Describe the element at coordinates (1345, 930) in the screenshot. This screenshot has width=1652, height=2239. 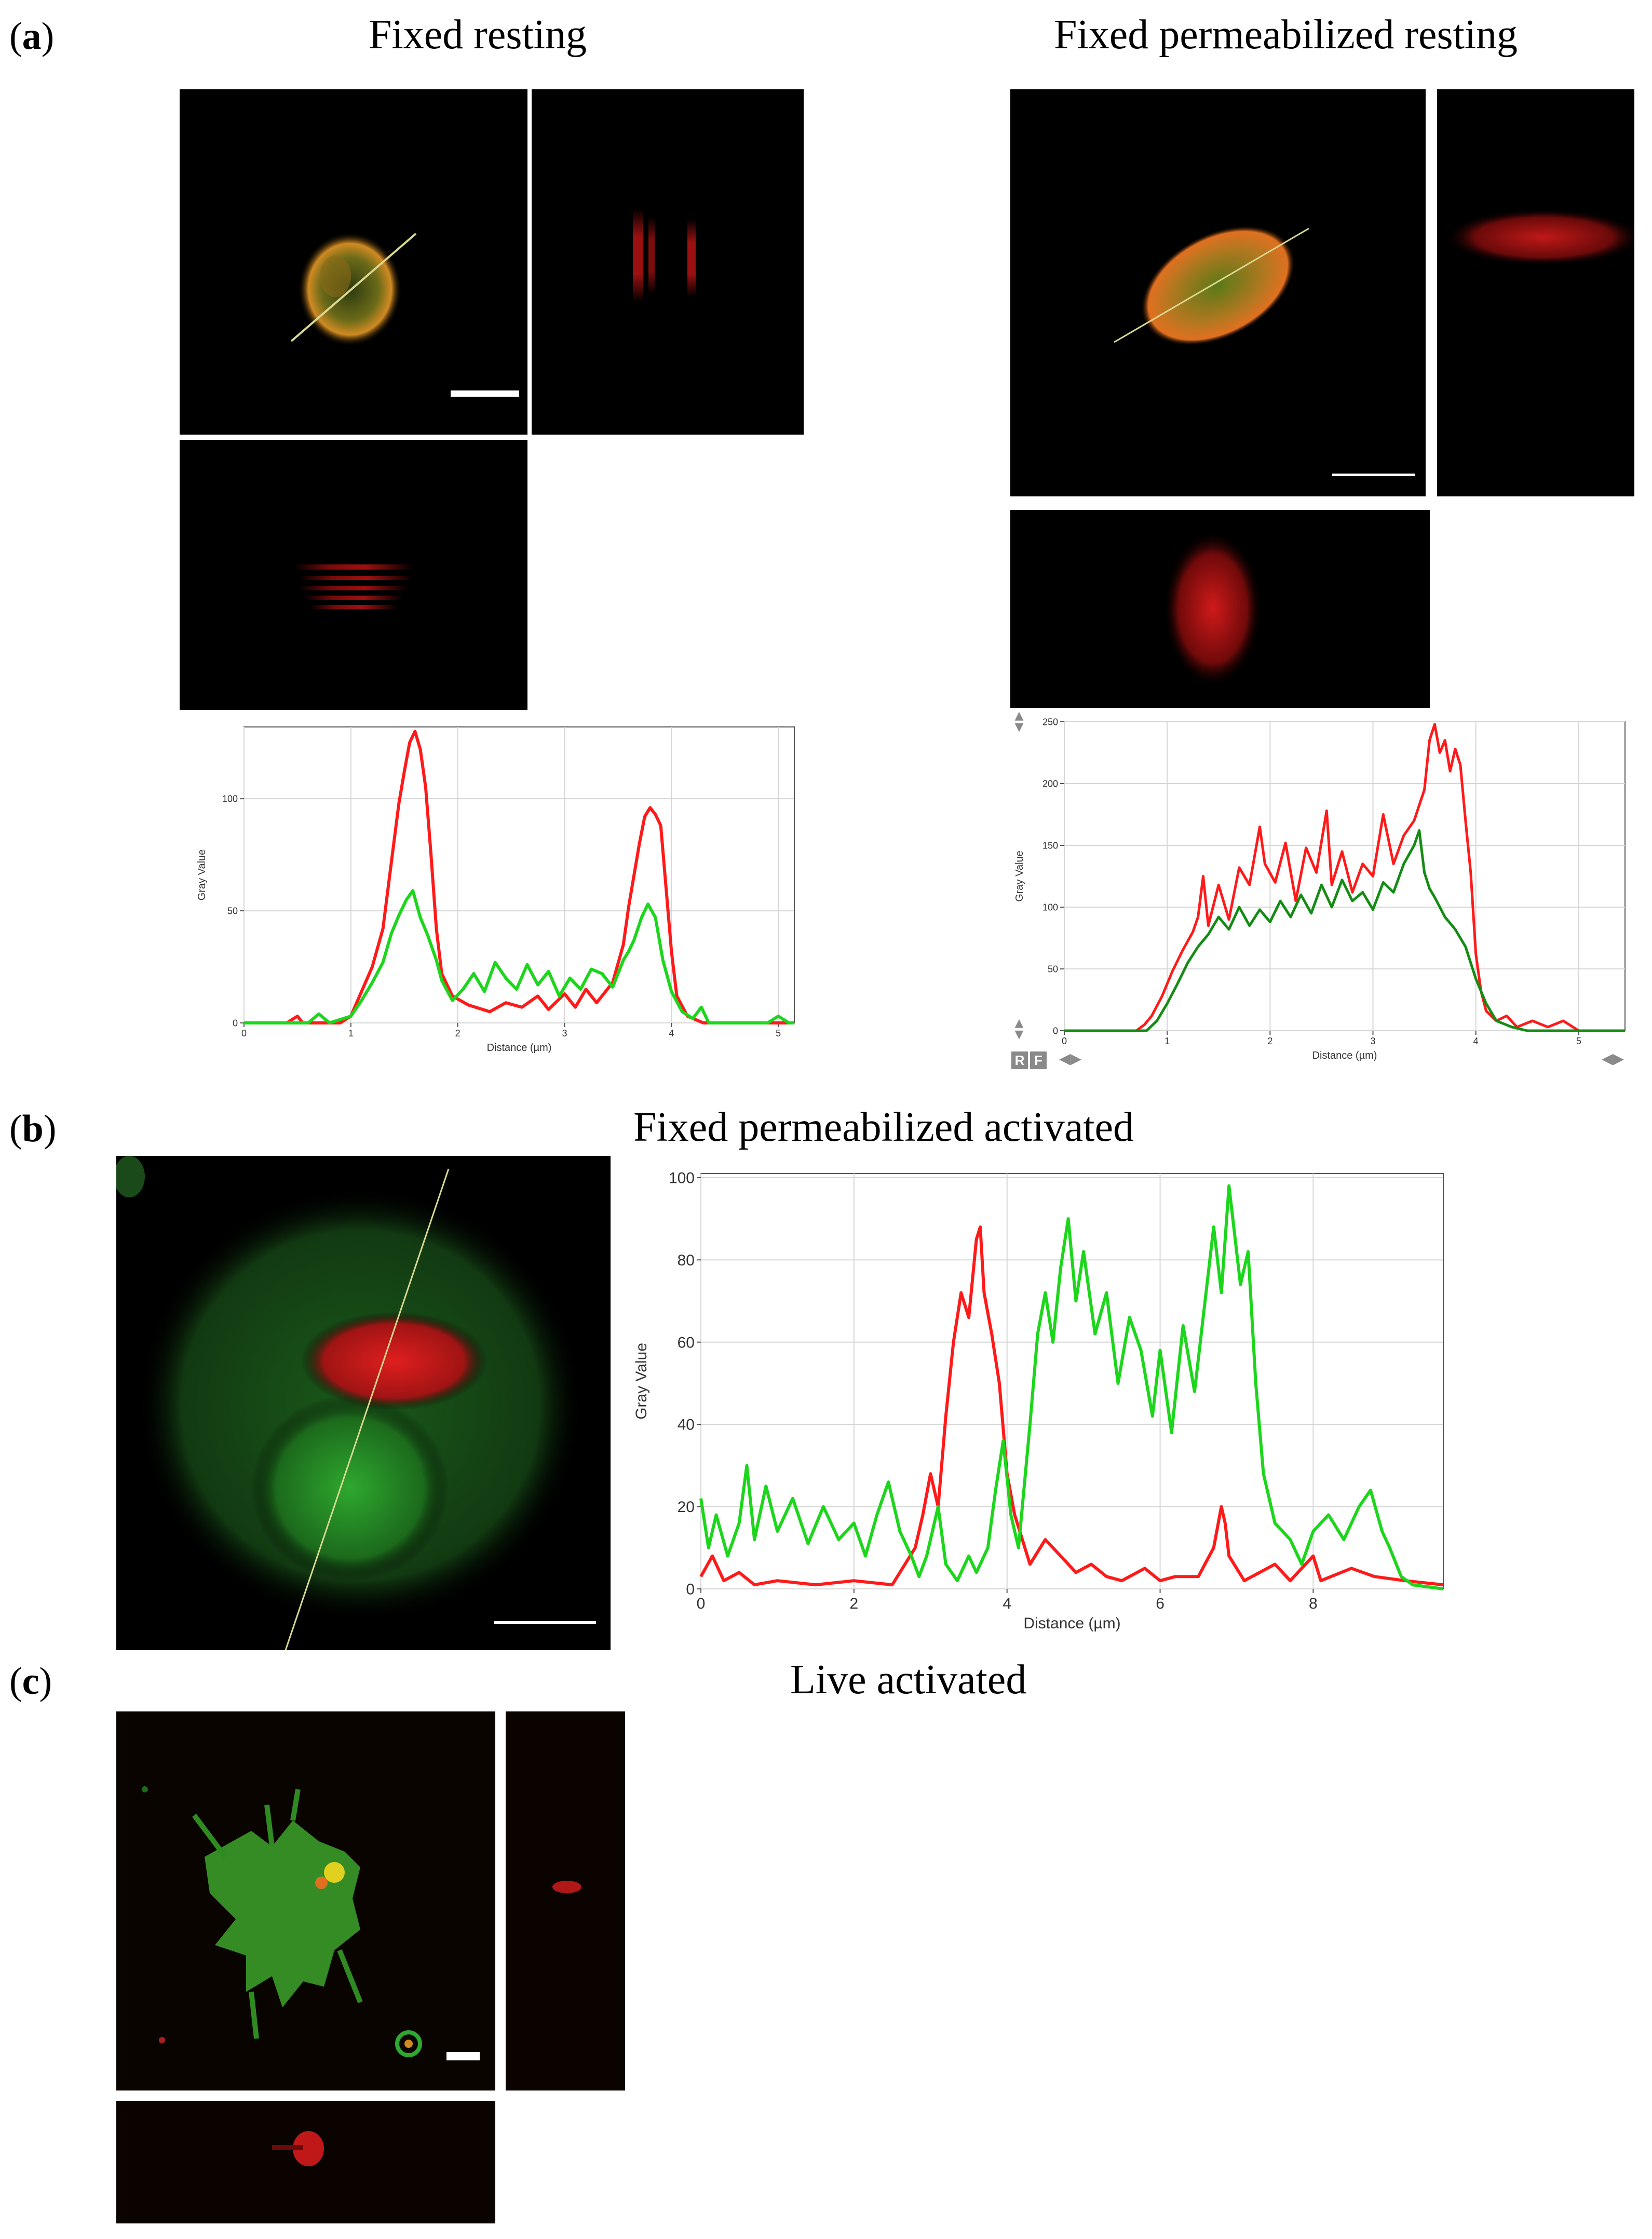
I see `series-line-dark-green` at that location.